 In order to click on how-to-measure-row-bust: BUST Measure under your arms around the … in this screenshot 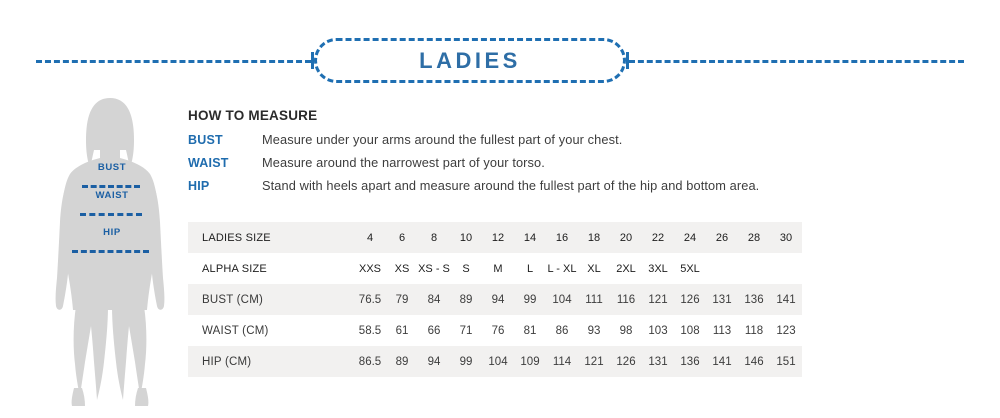, I will do `click(558, 143)`.